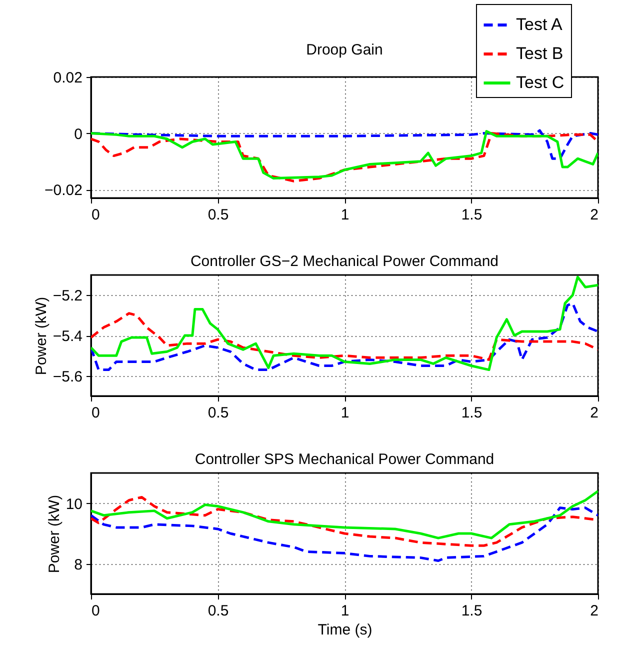 The image size is (621, 651). What do you see at coordinates (540, 82) in the screenshot?
I see `legend-label: Test C` at bounding box center [540, 82].